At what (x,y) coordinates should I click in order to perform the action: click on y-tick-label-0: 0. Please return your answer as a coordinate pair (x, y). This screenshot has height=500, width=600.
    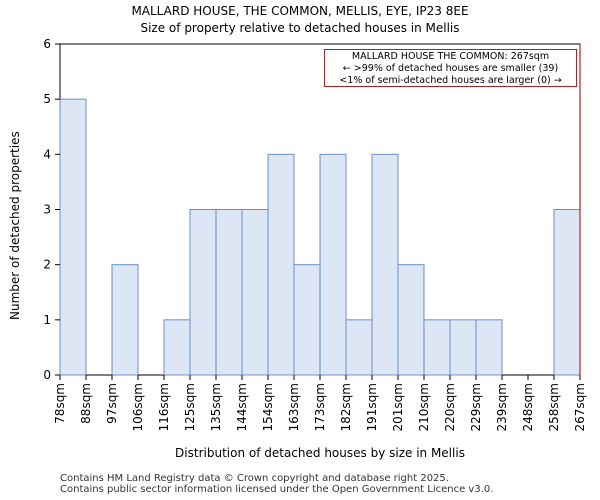
    Looking at the image, I should click on (47, 375).